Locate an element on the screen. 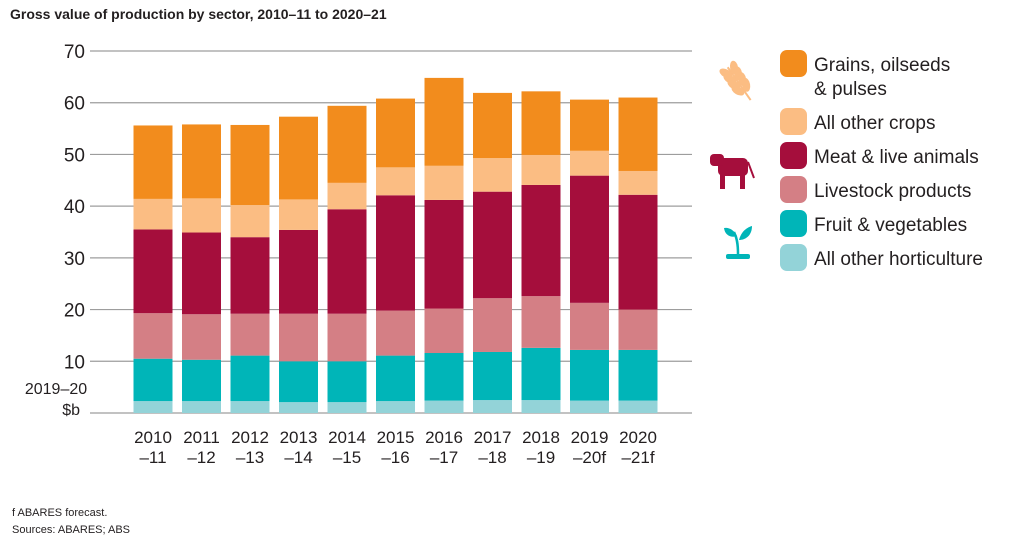 Image resolution: width=1024 pixels, height=545 pixels. y-tick-label: 40 is located at coordinates (74, 207).